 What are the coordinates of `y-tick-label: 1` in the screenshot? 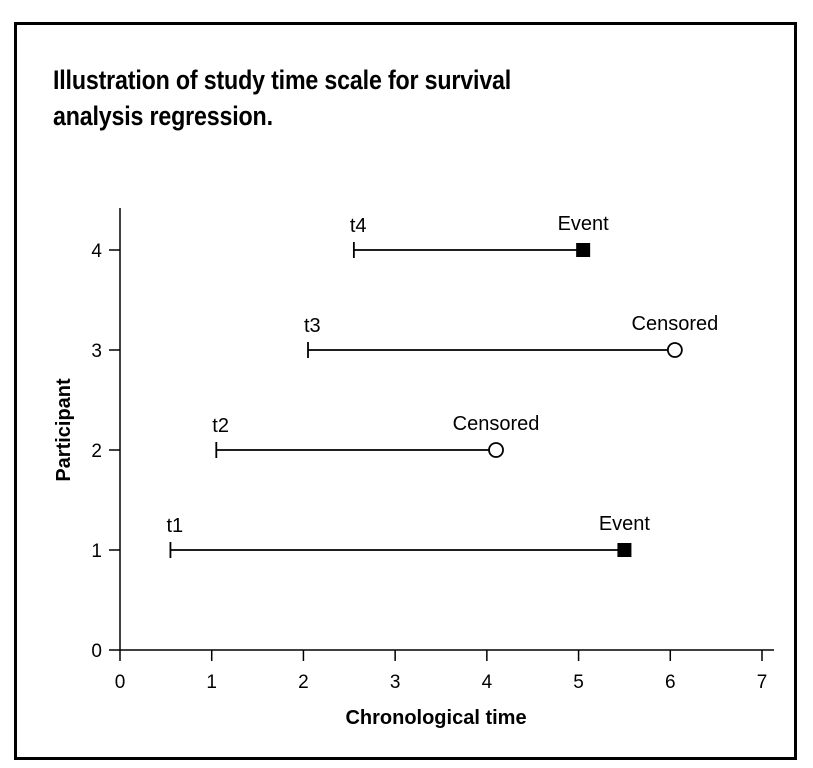 It's located at (96, 551).